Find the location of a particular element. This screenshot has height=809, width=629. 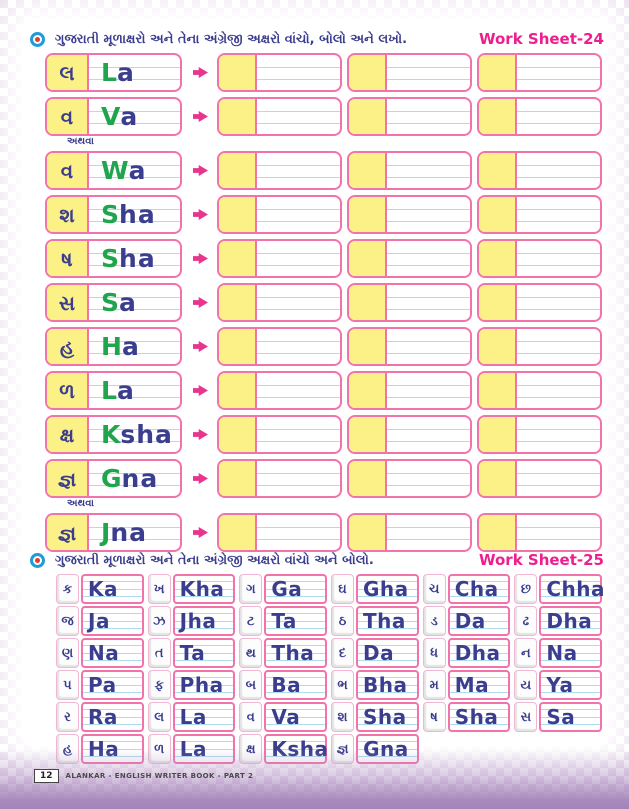

gujarati-letter: જ્ઞ is located at coordinates (68, 478).